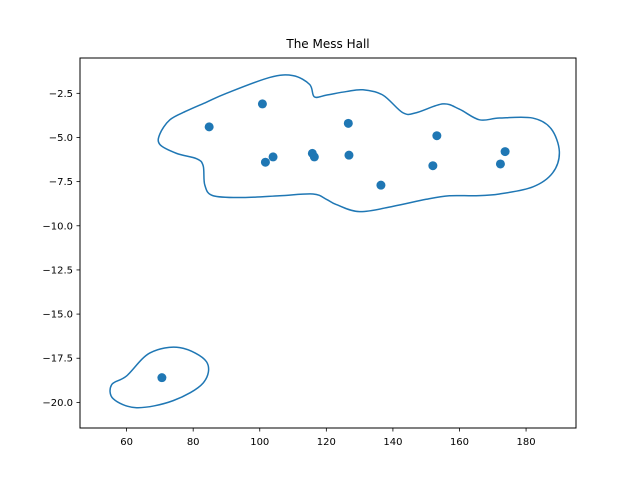 Image resolution: width=640 pixels, height=480 pixels. What do you see at coordinates (61, 138) in the screenshot?
I see `y-tick-label: −5.0` at bounding box center [61, 138].